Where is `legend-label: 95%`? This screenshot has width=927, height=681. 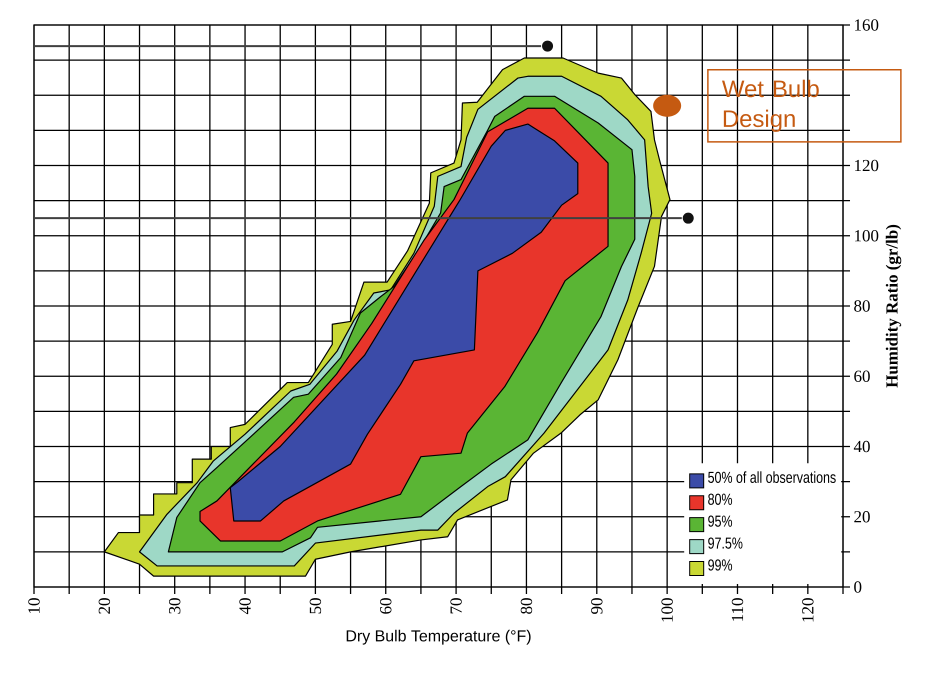 legend-label: 95% is located at coordinates (720, 521).